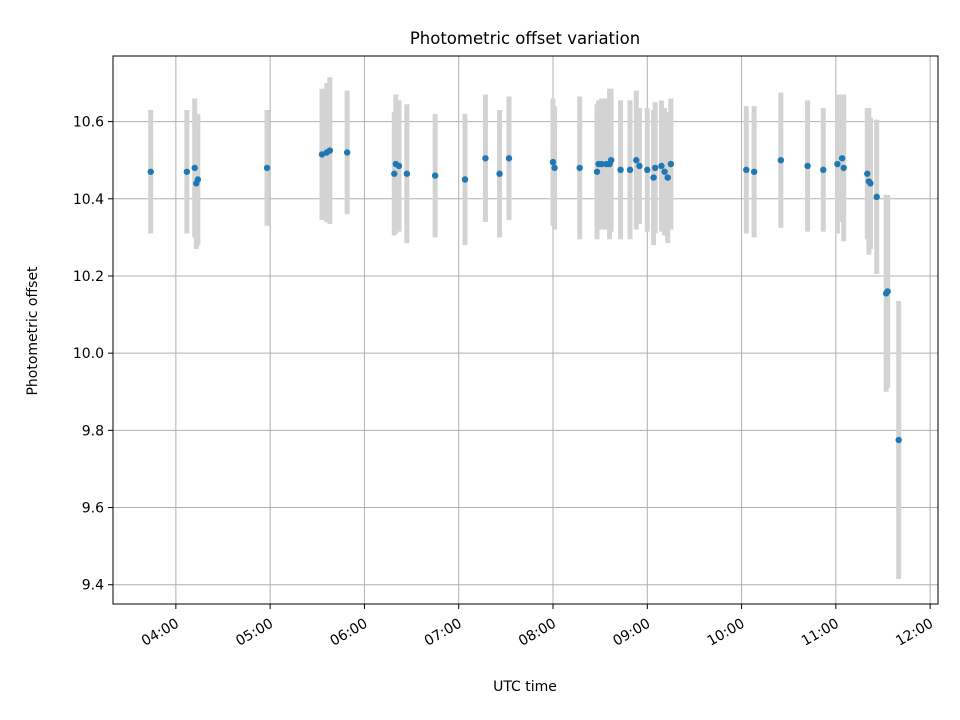 This screenshot has width=960, height=720. I want to click on chart-title: Photometric offset variation, so click(525, 38).